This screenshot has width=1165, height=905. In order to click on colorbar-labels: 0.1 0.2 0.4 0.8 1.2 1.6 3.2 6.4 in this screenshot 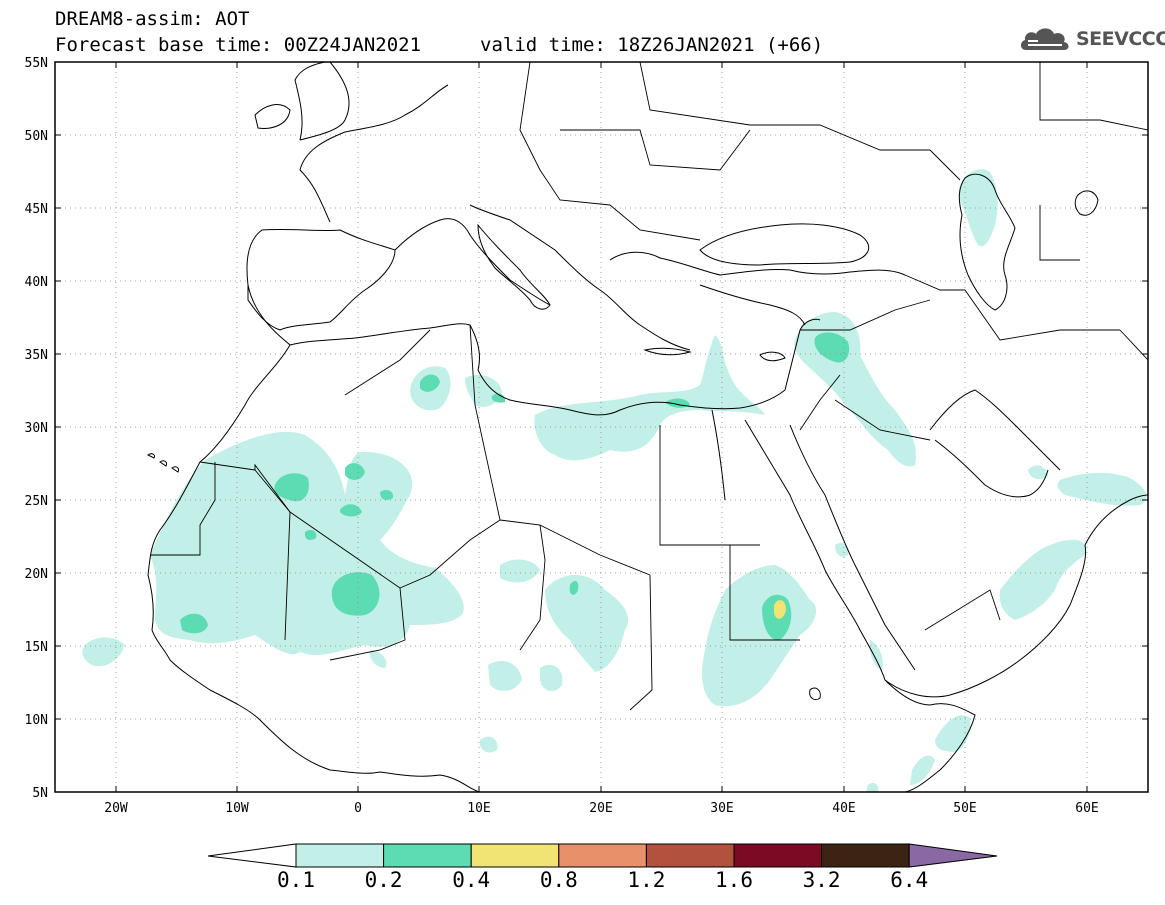, I will do `click(582, 883)`.